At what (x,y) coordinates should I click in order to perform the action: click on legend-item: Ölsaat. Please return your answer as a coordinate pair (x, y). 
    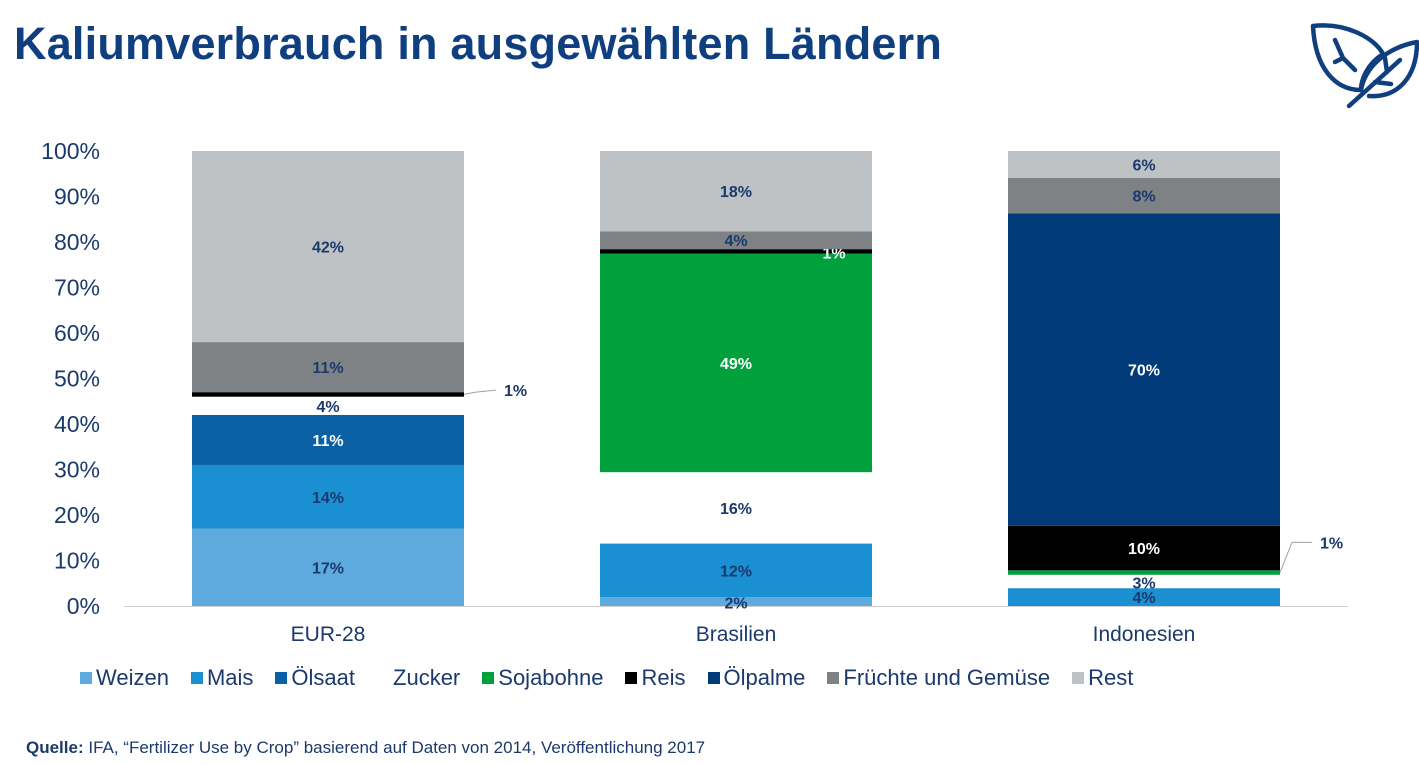
    Looking at the image, I should click on (315, 678).